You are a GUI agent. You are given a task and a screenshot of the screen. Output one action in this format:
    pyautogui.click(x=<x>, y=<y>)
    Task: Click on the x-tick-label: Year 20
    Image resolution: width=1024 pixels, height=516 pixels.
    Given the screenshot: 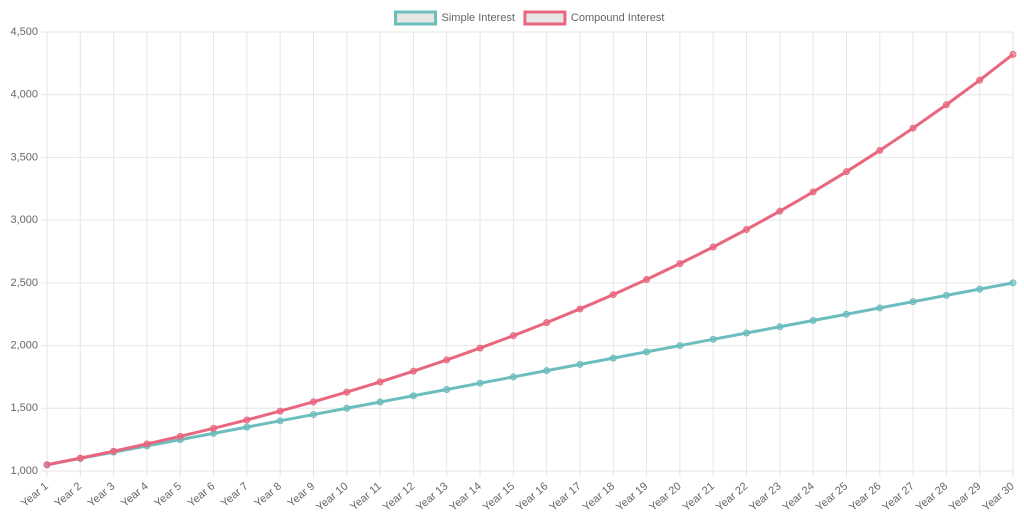 What is the action you would take?
    pyautogui.click(x=665, y=496)
    